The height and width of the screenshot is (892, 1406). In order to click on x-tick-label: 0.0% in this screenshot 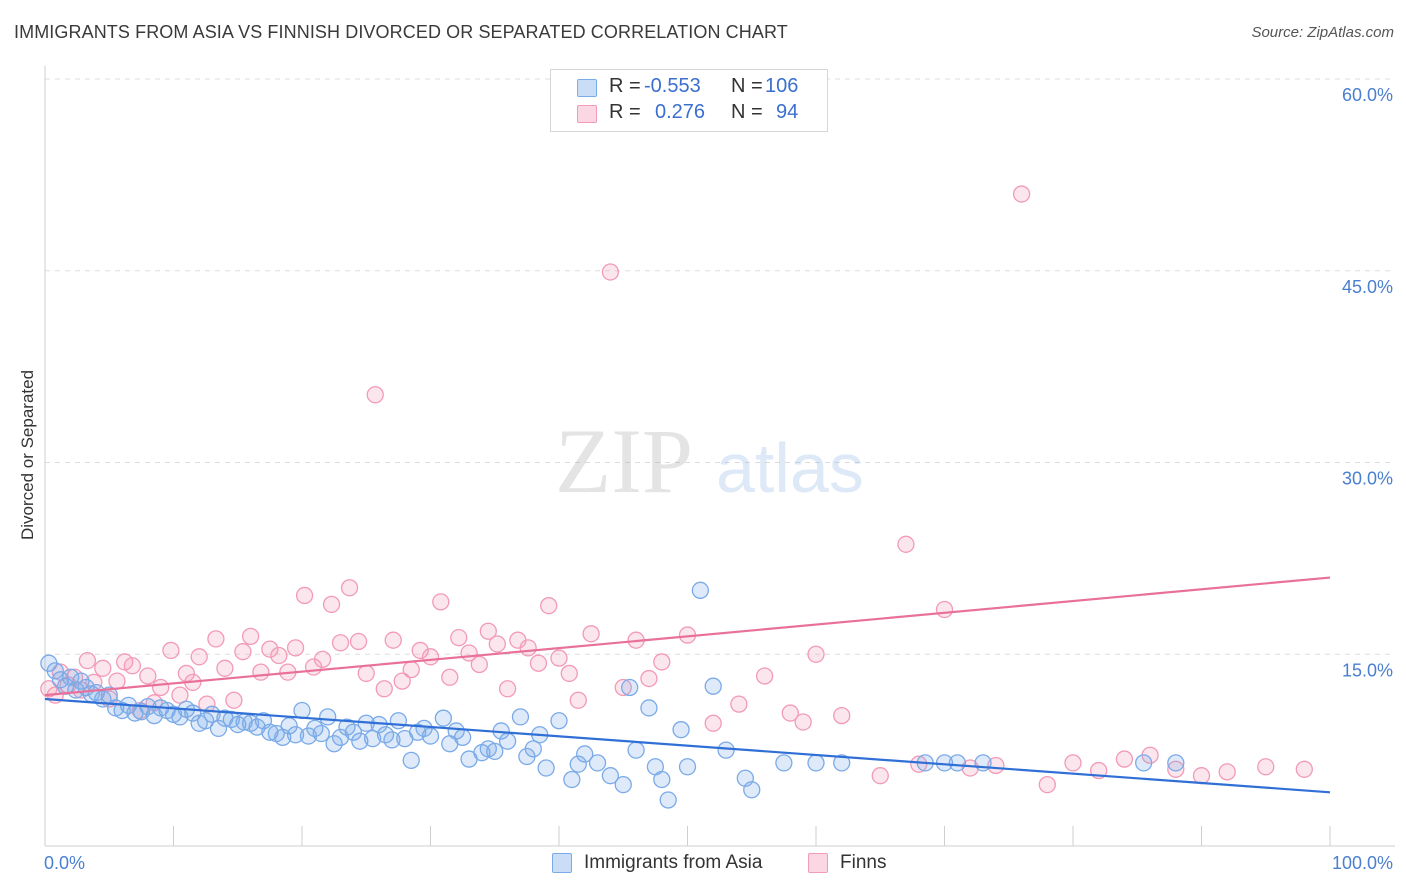, I will do `click(64, 863)`.